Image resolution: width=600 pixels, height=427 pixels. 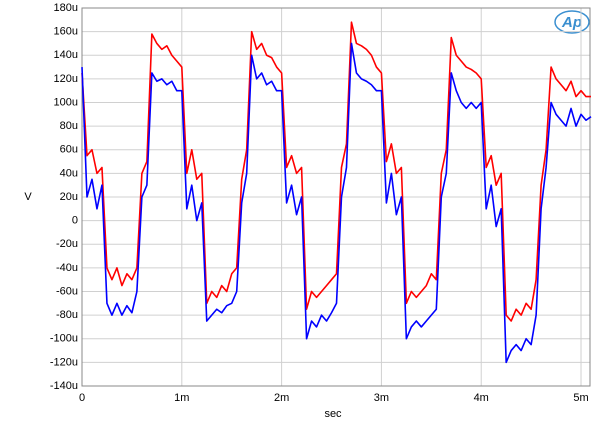 I want to click on logo-ring, so click(x=572, y=22).